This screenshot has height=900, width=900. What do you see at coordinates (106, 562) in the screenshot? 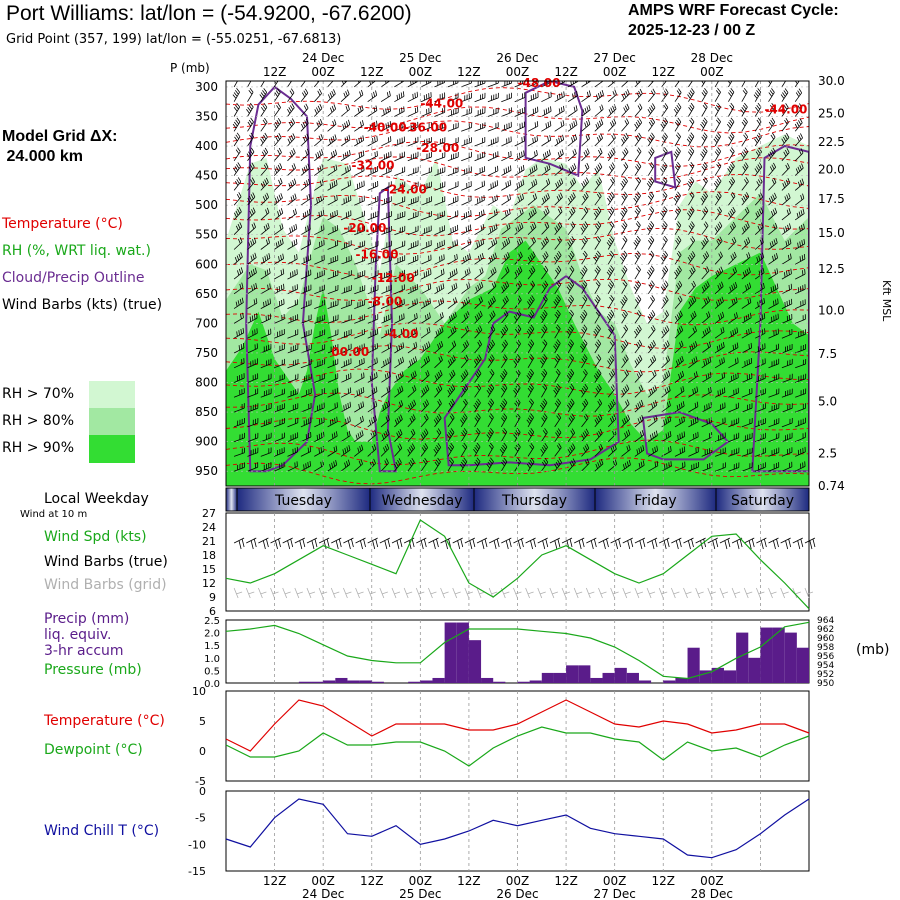
I see `legend-wind-barbs-true: Wind Barbs (true)` at bounding box center [106, 562].